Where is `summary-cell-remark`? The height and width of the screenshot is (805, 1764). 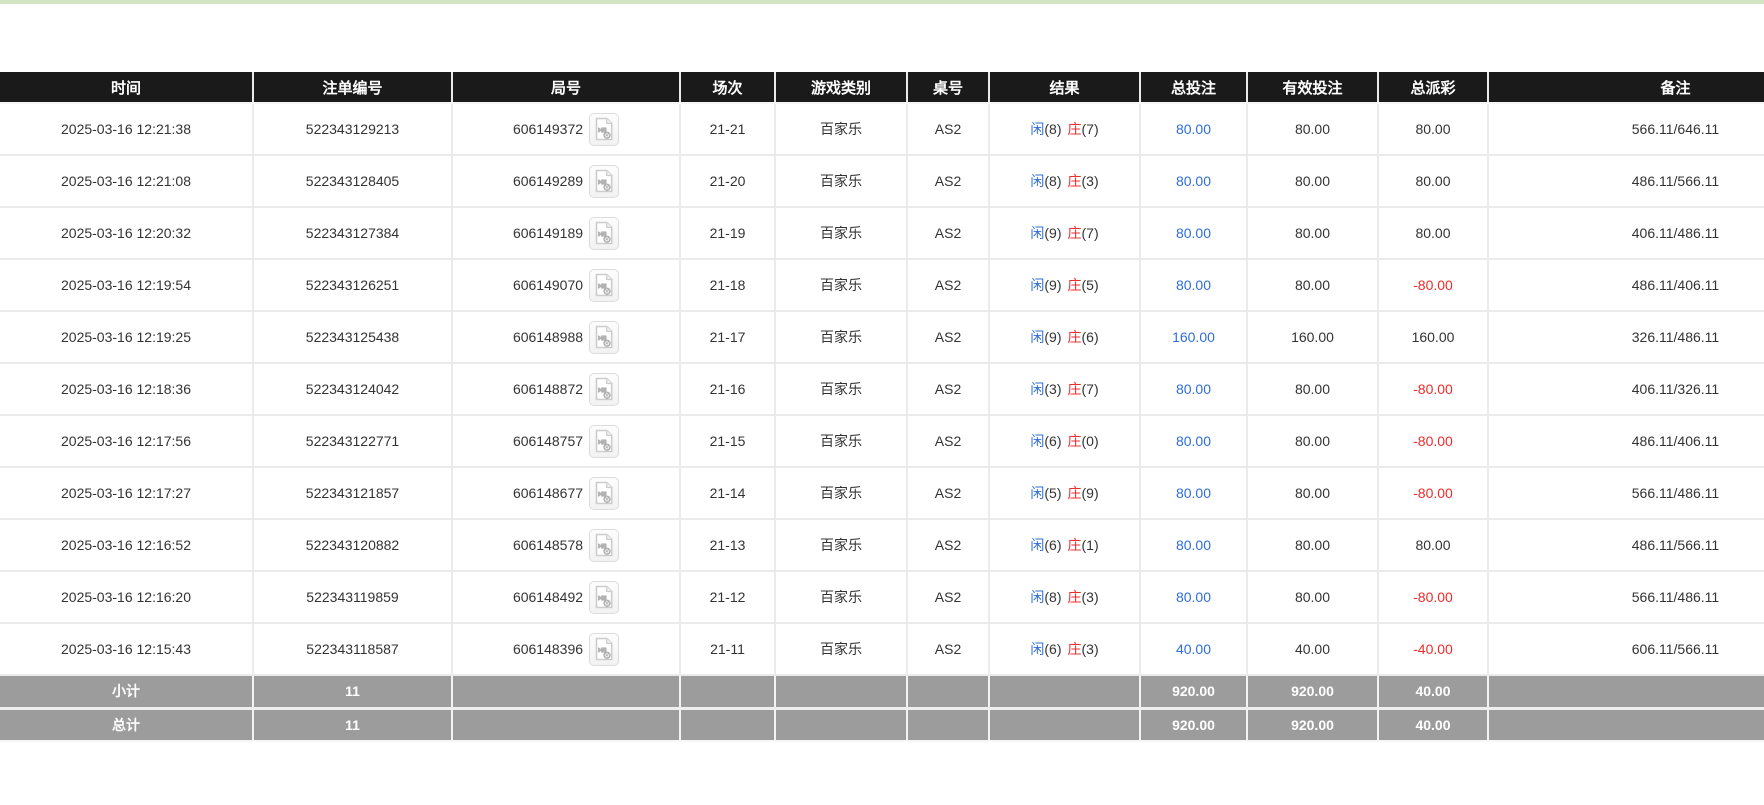
summary-cell-remark is located at coordinates (1626, 692).